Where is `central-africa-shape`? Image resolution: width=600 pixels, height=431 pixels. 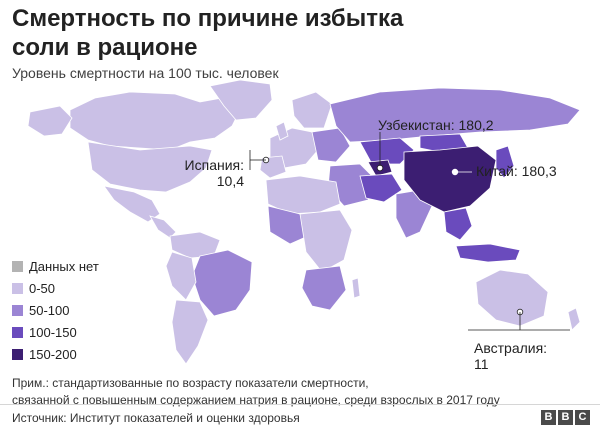 central-africa-shape is located at coordinates (326, 241).